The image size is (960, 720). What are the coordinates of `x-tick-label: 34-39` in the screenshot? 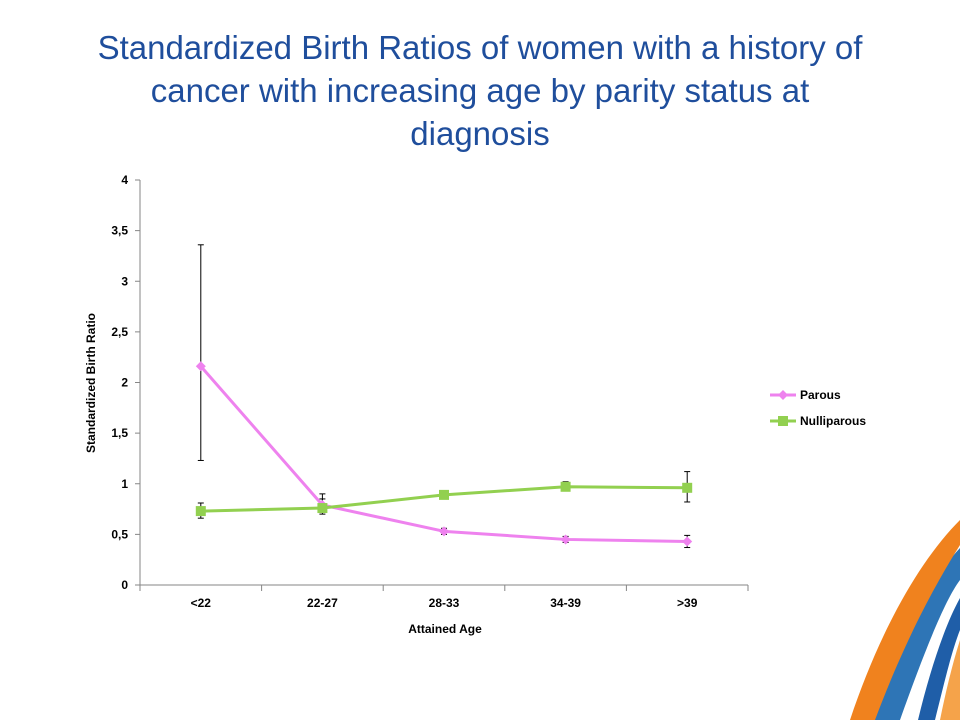 It's located at (565, 603).